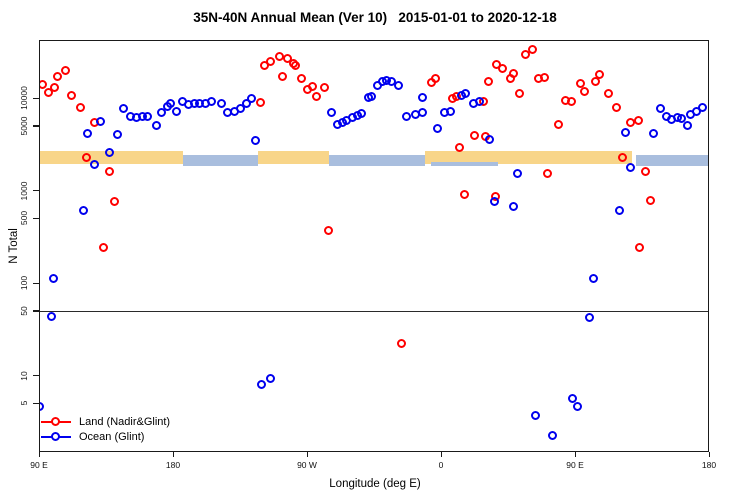 This screenshot has width=750, height=500. Describe the element at coordinates (464, 164) in the screenshot. I see `ocean-mean-band-specks` at that location.